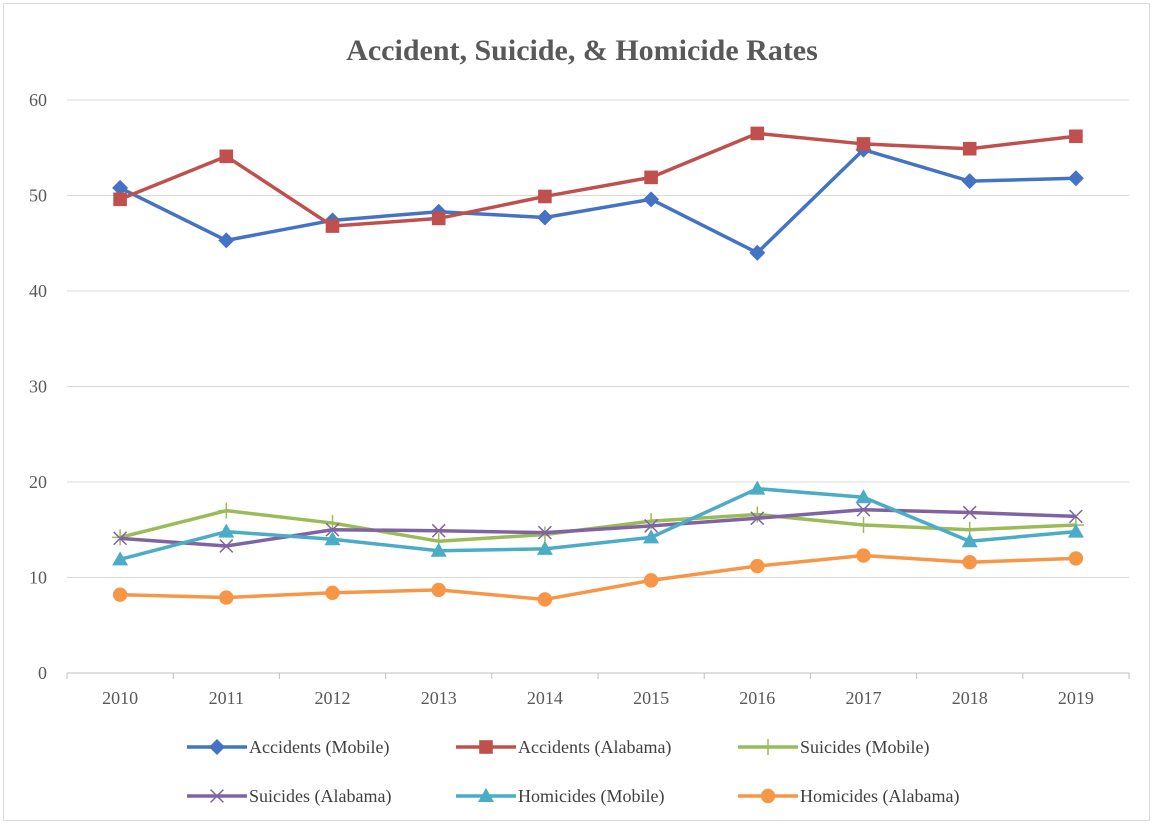 Image resolution: width=1153 pixels, height=824 pixels. I want to click on chart-title: Accident, Suicide, & Homicide Rates, so click(582, 50).